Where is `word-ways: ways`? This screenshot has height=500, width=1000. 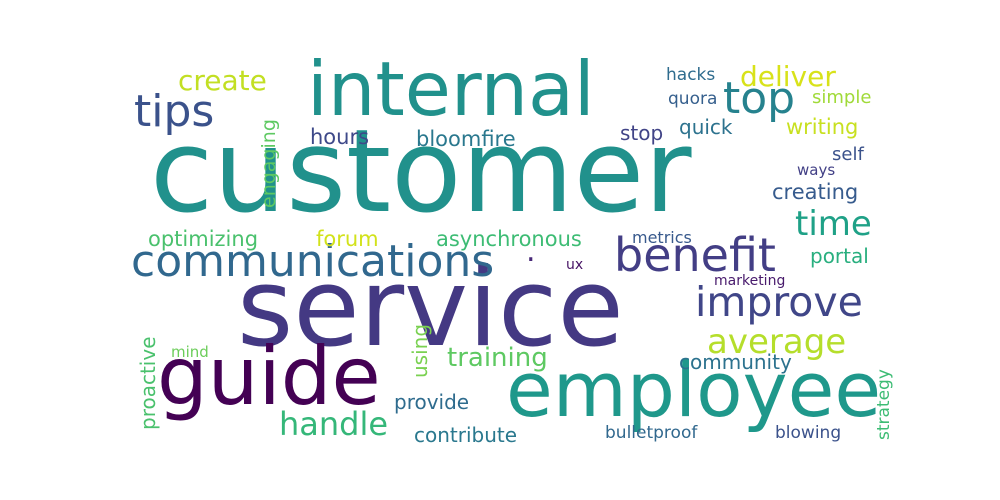
word-ways: ways is located at coordinates (816, 170).